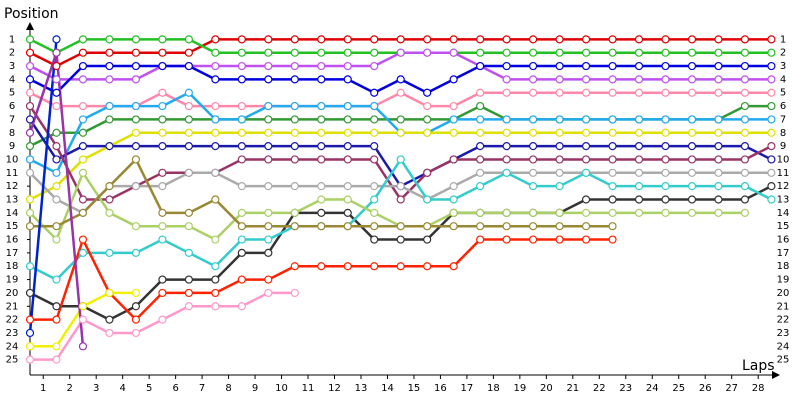 The height and width of the screenshot is (400, 800). Describe the element at coordinates (12, 320) in the screenshot. I see `y-tick-label: 22` at that location.